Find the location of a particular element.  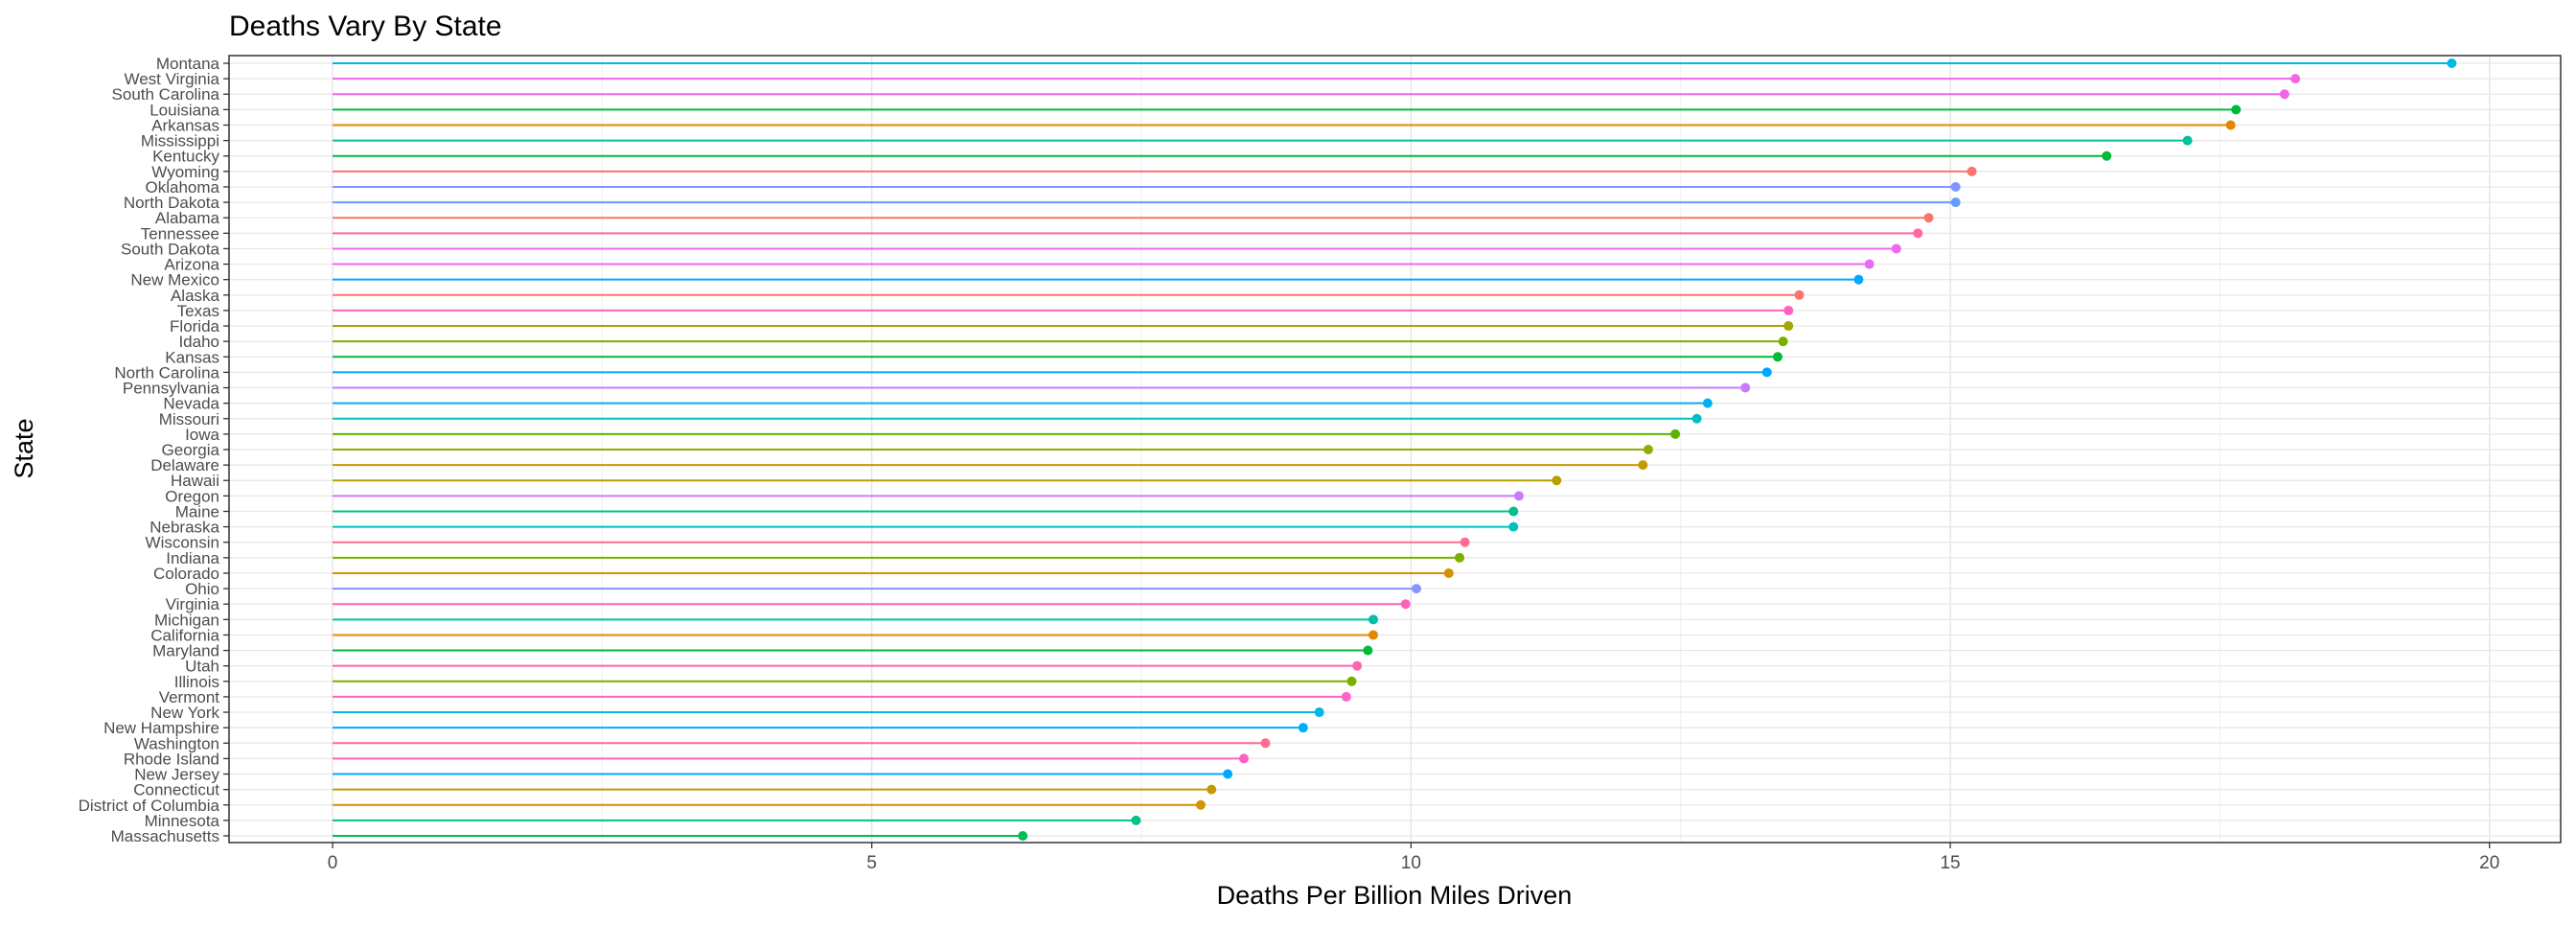

y-tick-label: New Jersey is located at coordinates (176, 775).